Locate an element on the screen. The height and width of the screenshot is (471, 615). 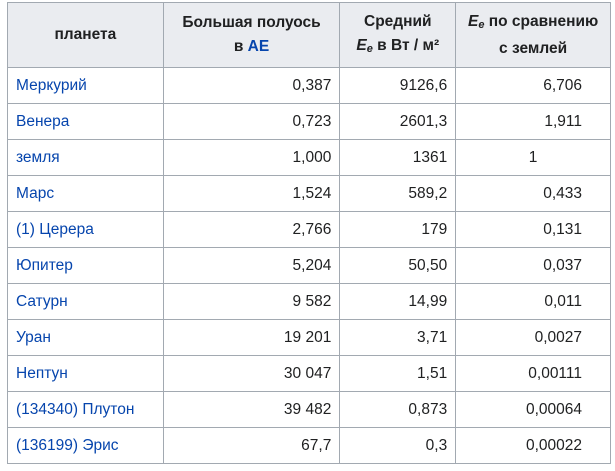
planet-link: Нептун is located at coordinates (42, 373).